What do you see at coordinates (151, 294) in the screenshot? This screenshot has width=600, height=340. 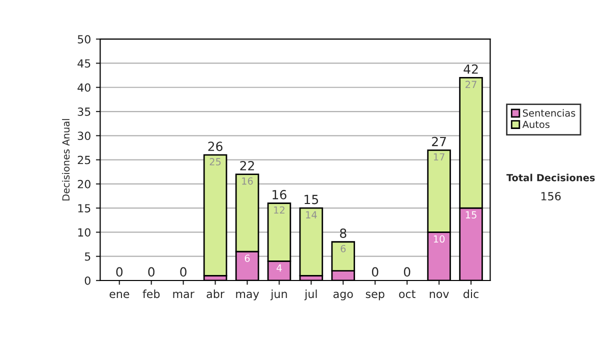 I see `x-tick-label: feb` at bounding box center [151, 294].